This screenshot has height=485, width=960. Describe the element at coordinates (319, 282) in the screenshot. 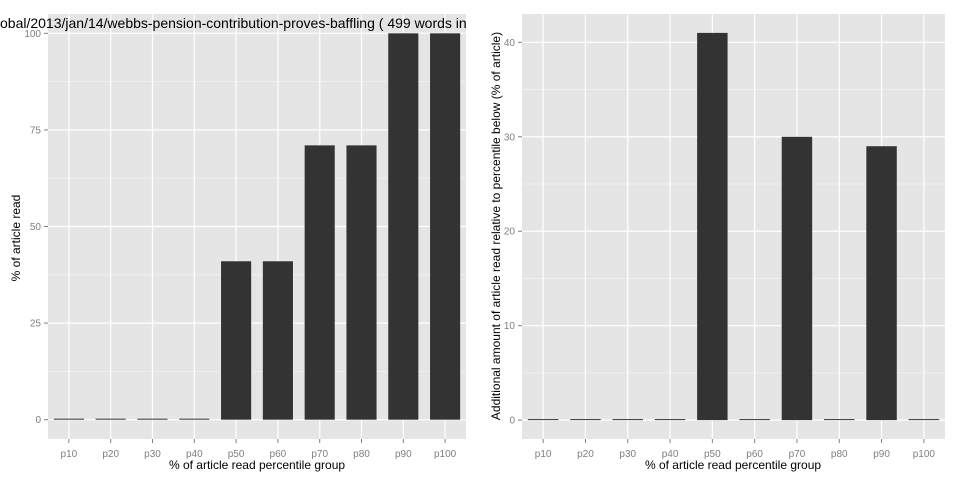

I see `left-bar-p70` at that location.